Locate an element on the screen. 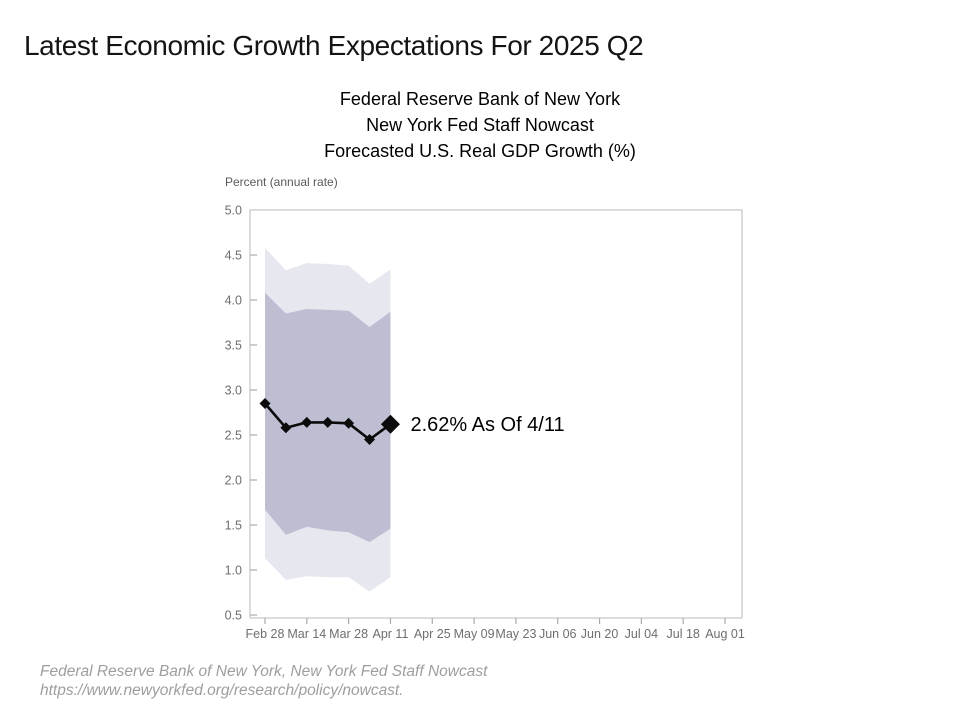 The width and height of the screenshot is (960, 720). chart-header-line2: New York Fed Staff Nowcast is located at coordinates (480, 125).